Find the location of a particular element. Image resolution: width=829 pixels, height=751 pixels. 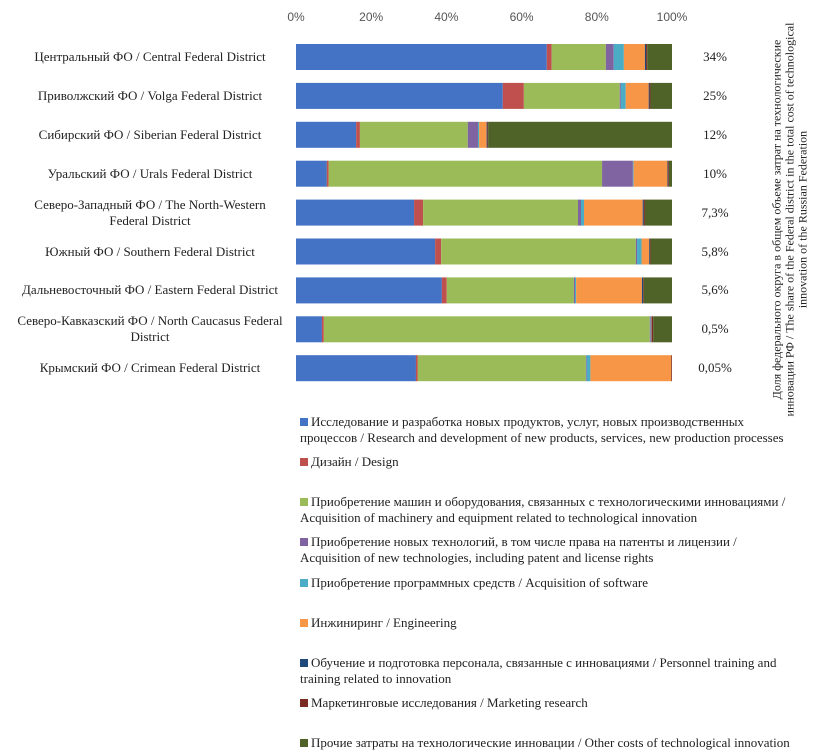

share-label: 10% is located at coordinates (715, 174).